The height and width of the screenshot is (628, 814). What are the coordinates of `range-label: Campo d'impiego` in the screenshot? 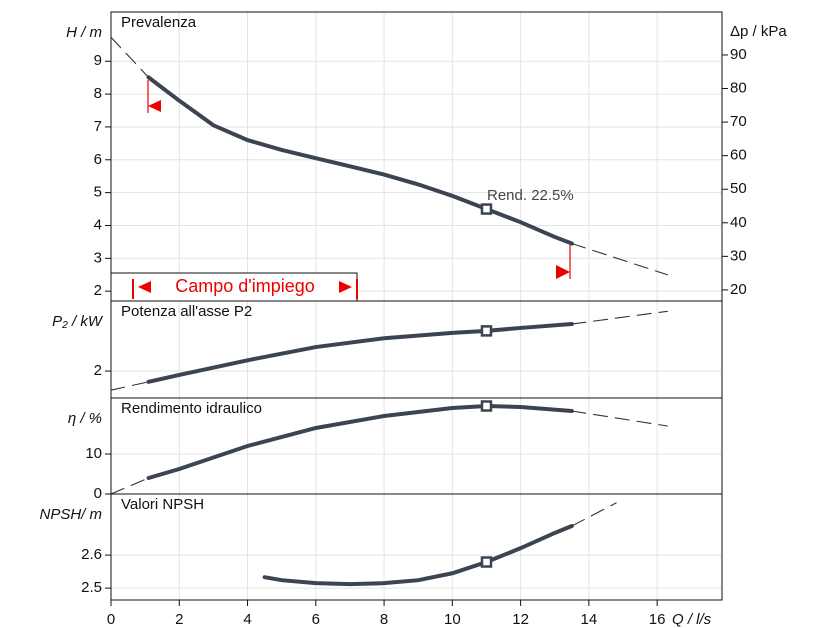 It's located at (245, 286).